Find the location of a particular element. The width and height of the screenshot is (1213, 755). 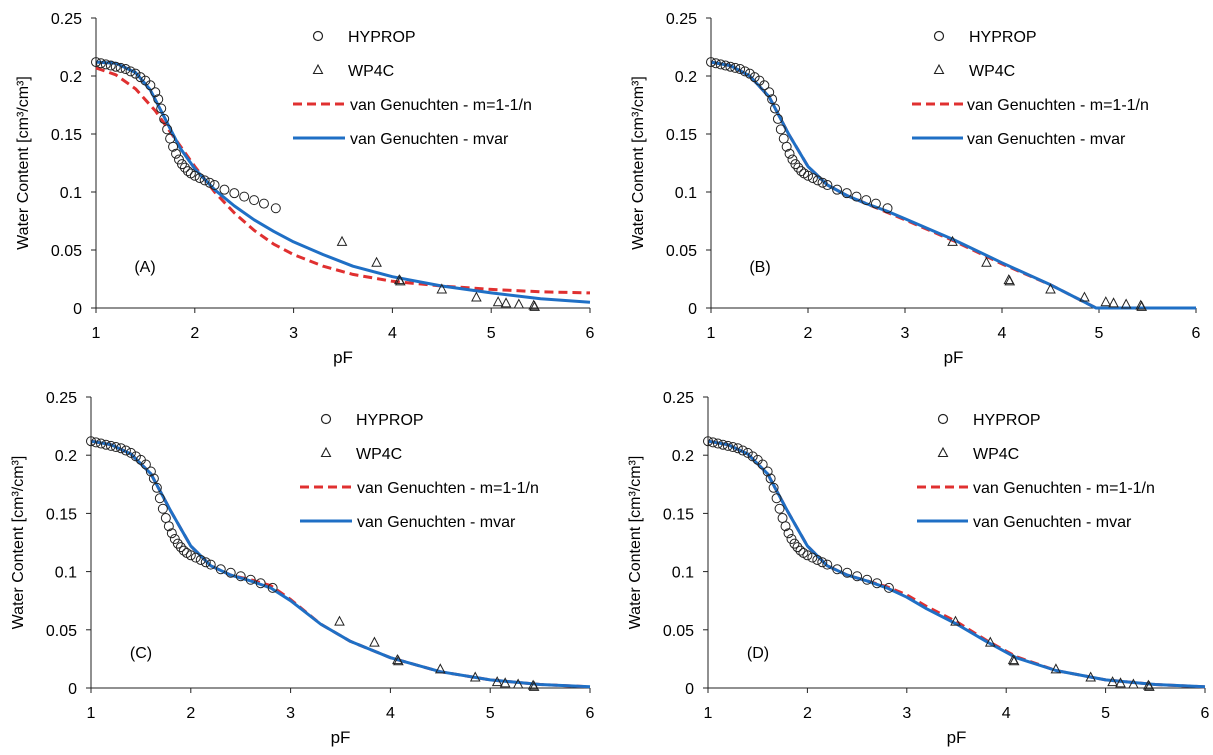

x-tick-label: 3 is located at coordinates (293, 333).